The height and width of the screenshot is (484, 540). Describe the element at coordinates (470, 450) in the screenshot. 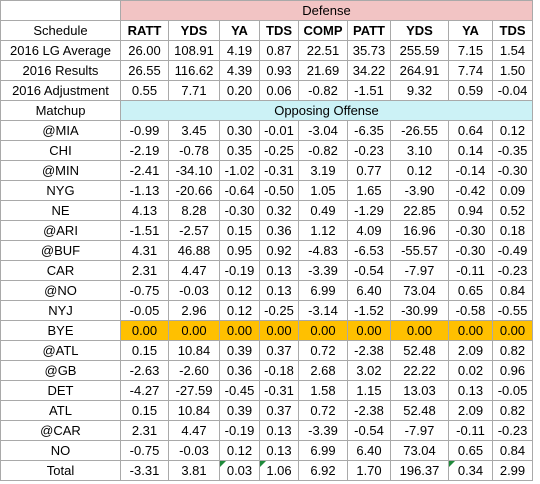

I see `value-cell: 0.65` at that location.